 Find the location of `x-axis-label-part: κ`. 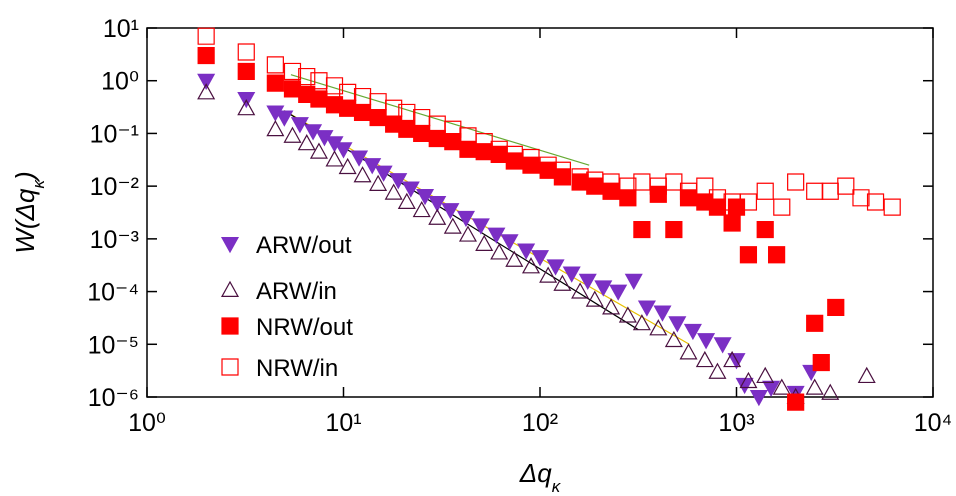

x-axis-label-part: κ is located at coordinates (557, 486).